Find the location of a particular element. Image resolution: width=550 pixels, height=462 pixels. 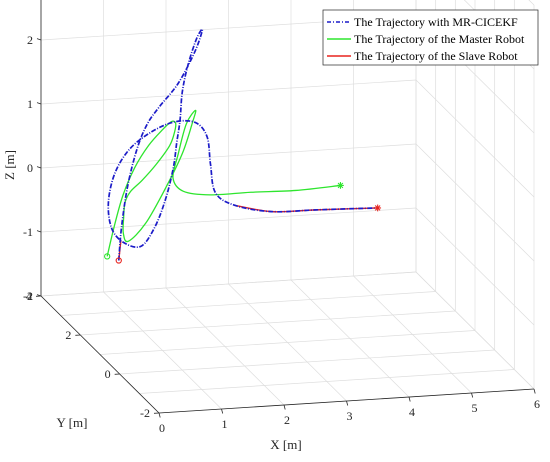

z-axis-label: Z [m] is located at coordinates (9, 165).